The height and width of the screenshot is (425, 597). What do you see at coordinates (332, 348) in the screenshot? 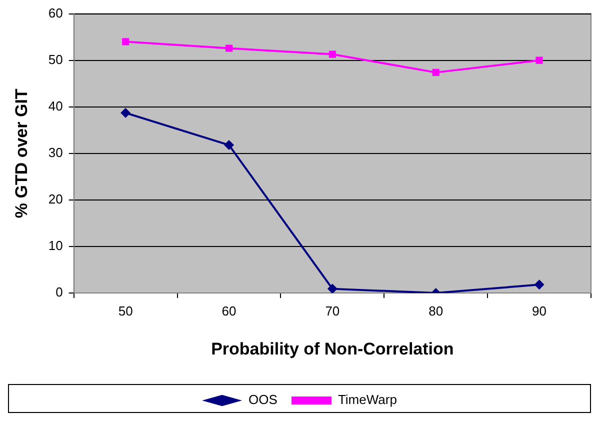
I see `x-axis-title: Probability of Non-Correlation` at bounding box center [332, 348].